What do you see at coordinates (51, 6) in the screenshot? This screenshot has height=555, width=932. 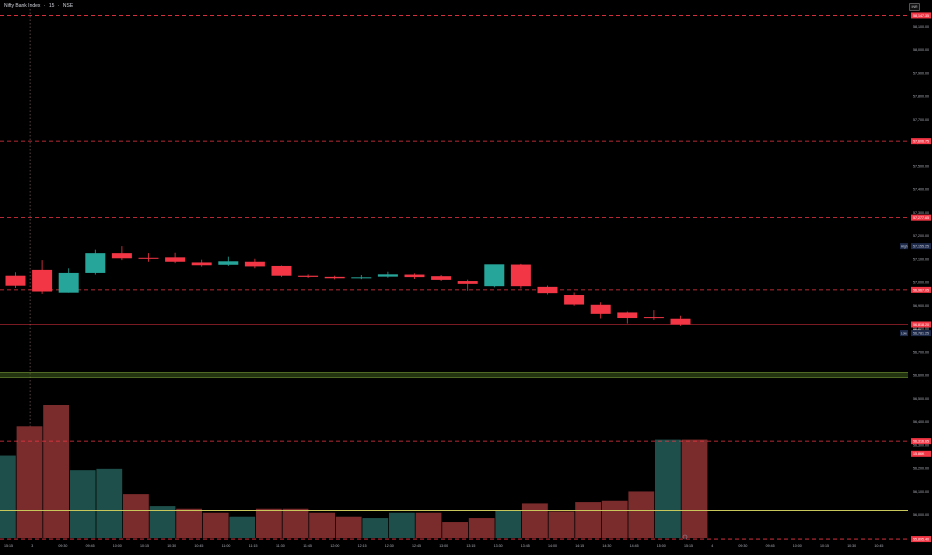 I see `interval-label: 15` at bounding box center [51, 6].